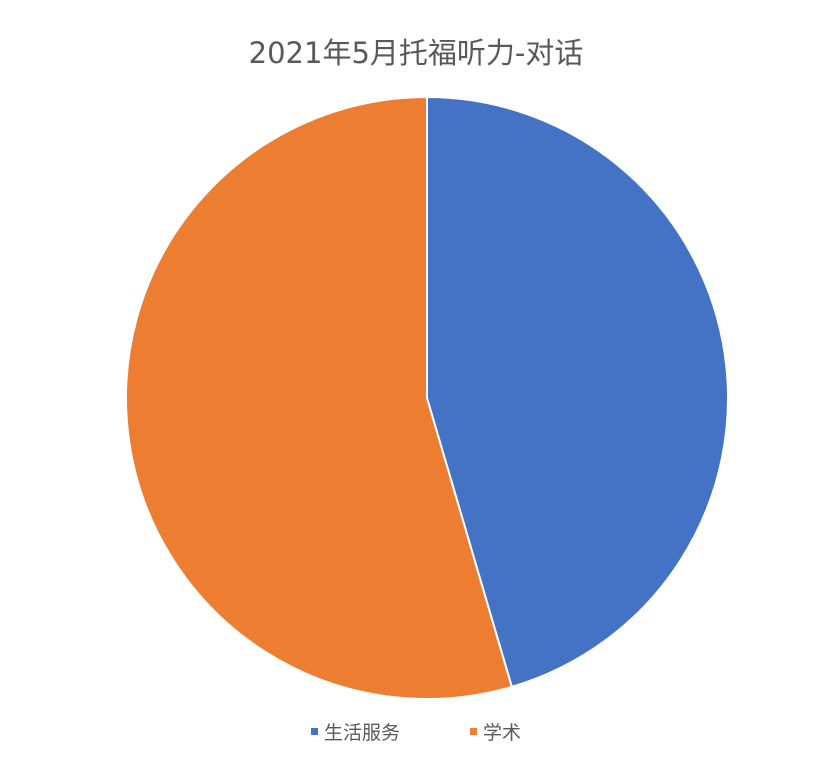 The image size is (832, 782). Describe the element at coordinates (361, 733) in the screenshot. I see `legend-label: 生活服务` at that location.